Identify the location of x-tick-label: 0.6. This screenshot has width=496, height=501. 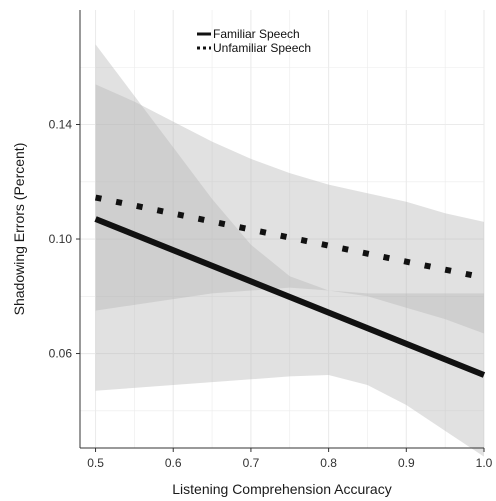
(173, 463).